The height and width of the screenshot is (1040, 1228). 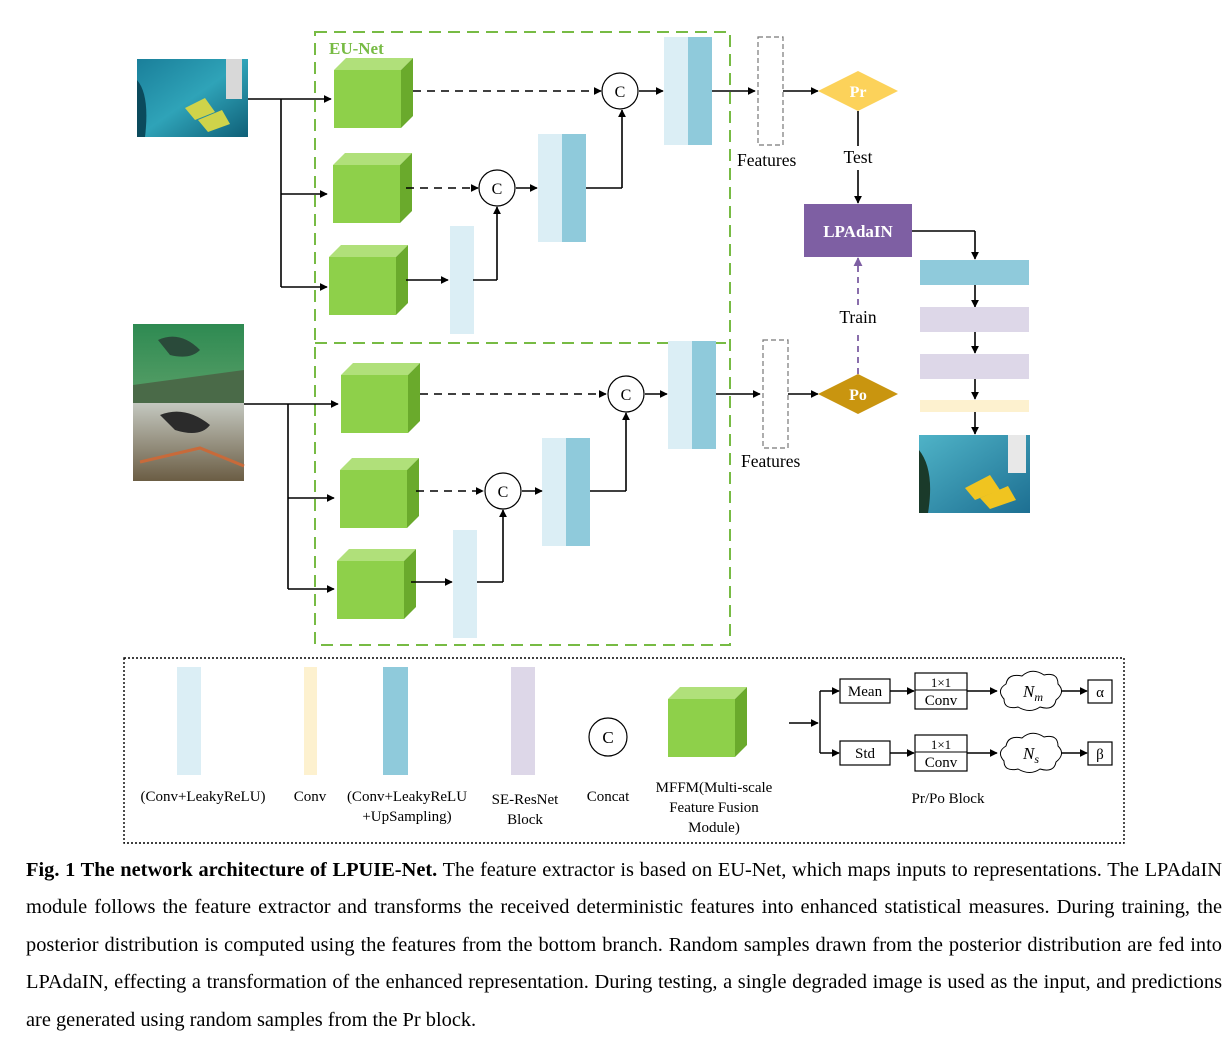 I want to click on decoder-stack, so click(x=970, y=332).